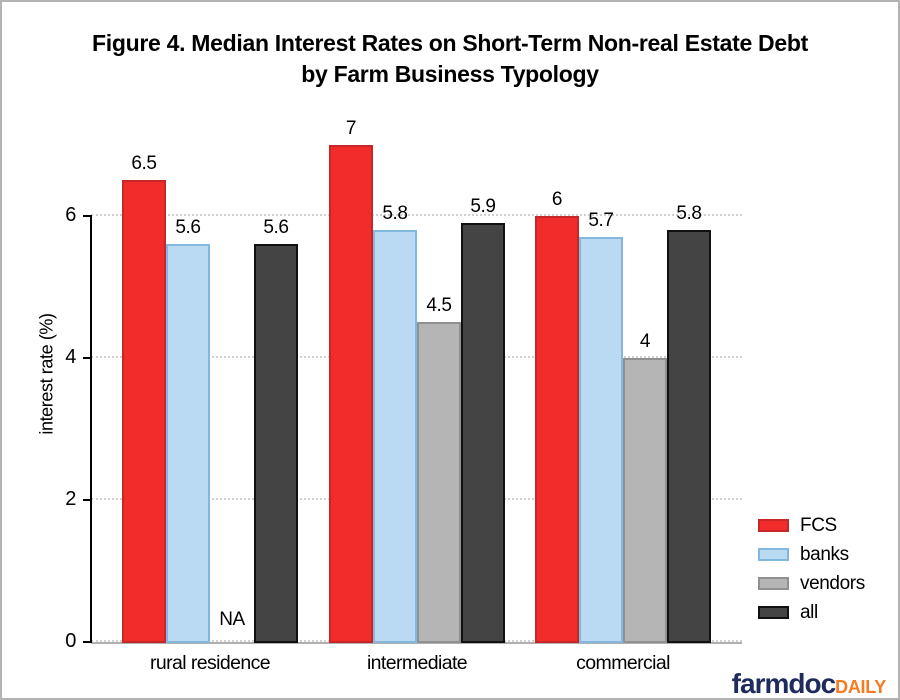 This screenshot has height=700, width=900. What do you see at coordinates (70, 357) in the screenshot?
I see `y-tick-label-4: 4` at bounding box center [70, 357].